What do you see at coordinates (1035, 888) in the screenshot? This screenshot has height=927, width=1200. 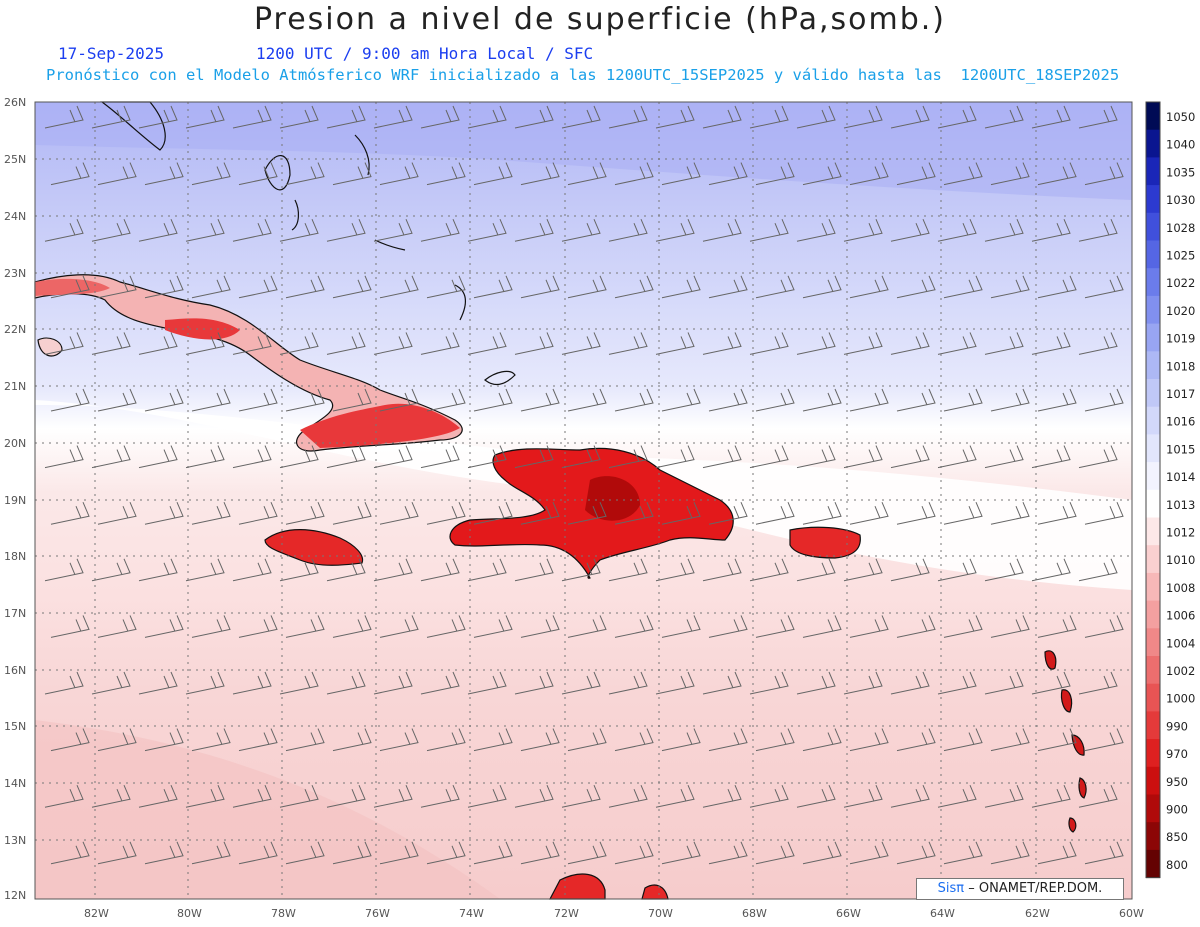 I see `credit-text: – ONAMET/REP.DOM.` at bounding box center [1035, 888].